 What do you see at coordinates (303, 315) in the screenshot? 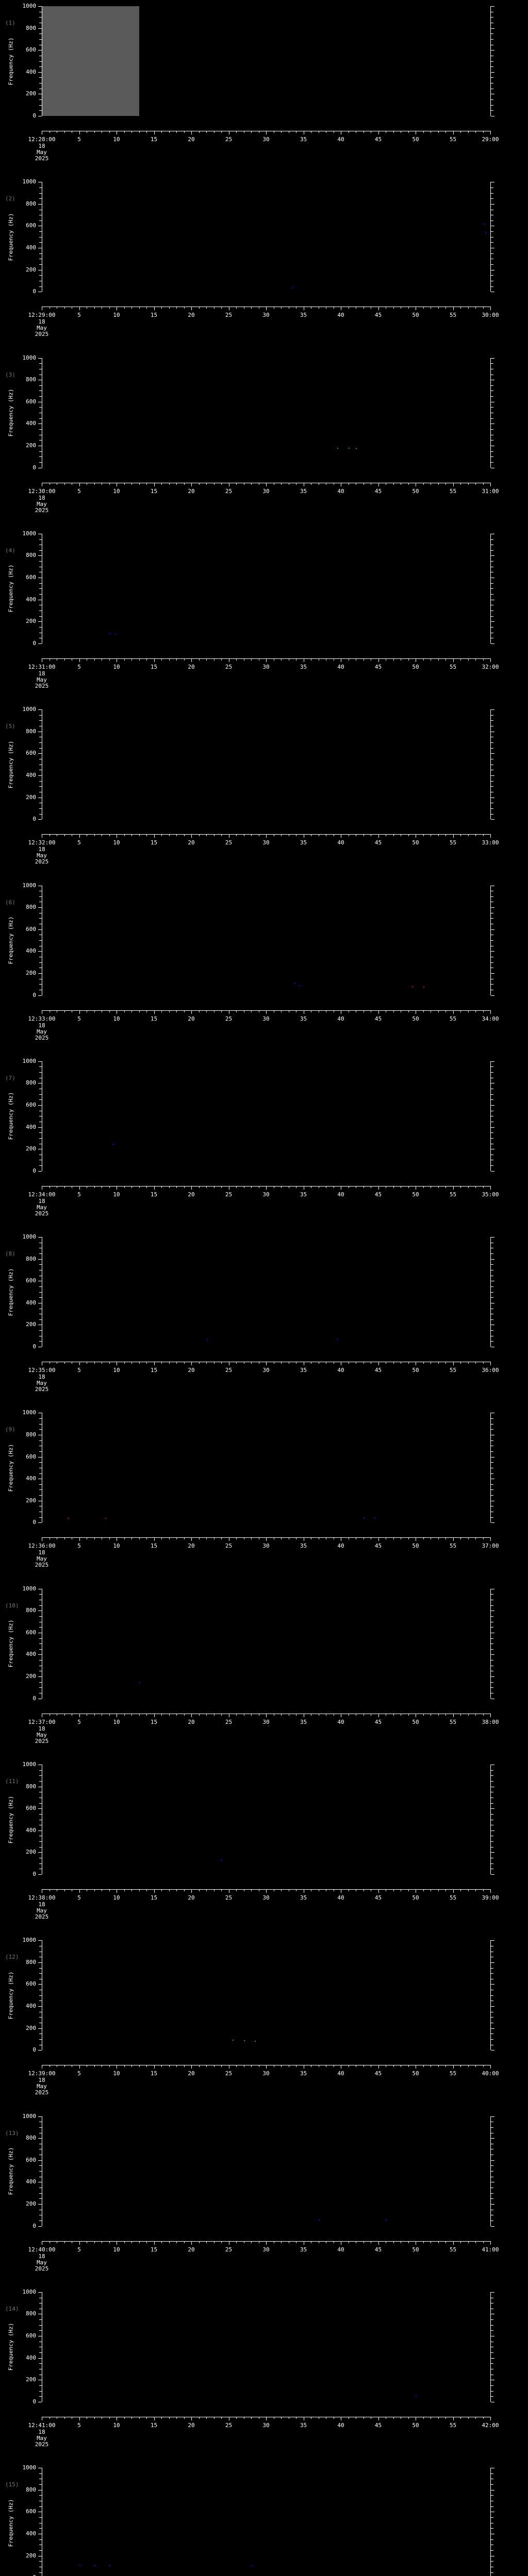
I see `x-tick-label: 35` at bounding box center [303, 315].